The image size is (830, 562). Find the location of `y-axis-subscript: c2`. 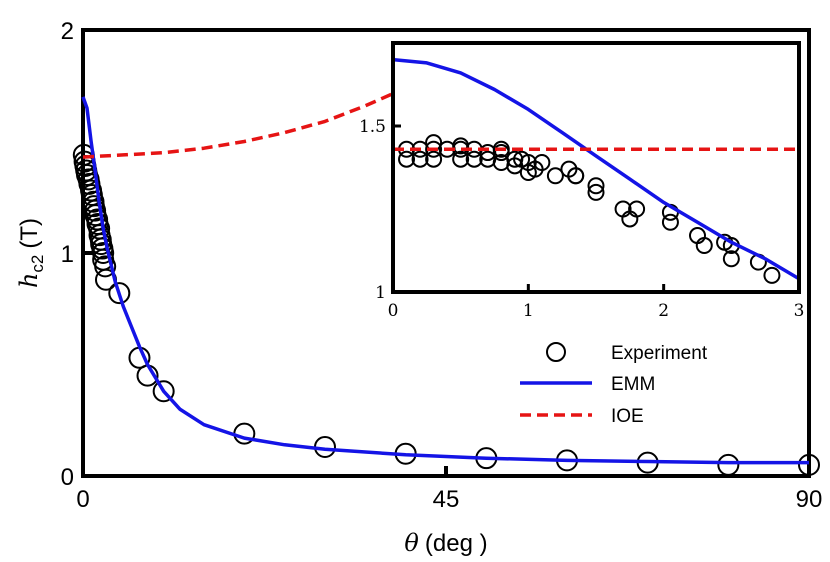

y-axis-subscript: c2 is located at coordinates (37, 264).